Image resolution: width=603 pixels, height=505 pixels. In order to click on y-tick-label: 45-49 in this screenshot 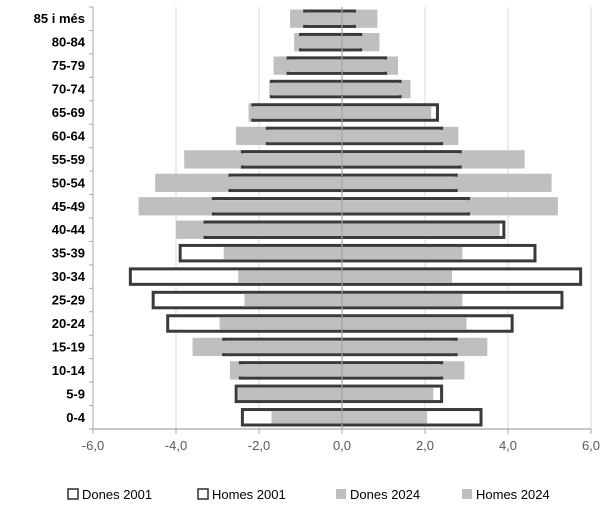, I will do `click(68, 206)`.